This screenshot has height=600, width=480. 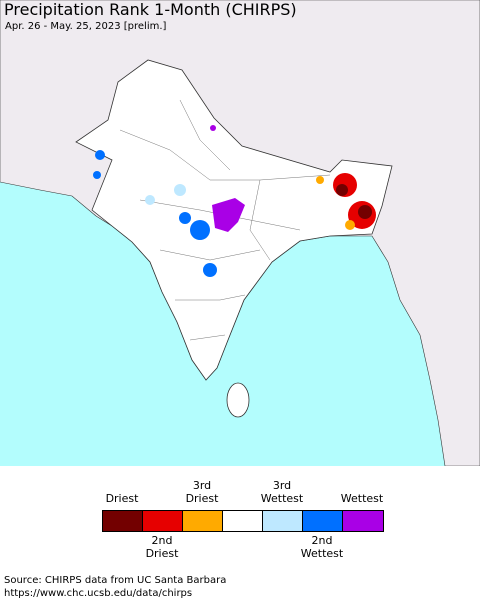 I want to click on legend-label: 3rd Driest, so click(x=202, y=492).